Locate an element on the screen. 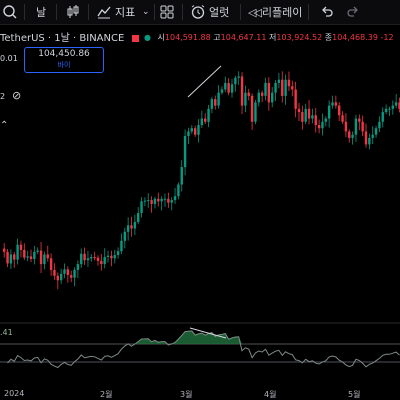 This screenshot has height=400, width=400. top-toolbar: 날 지표 ⌄ 얼럿 ◁◁ 리플레이 is located at coordinates (200, 12).